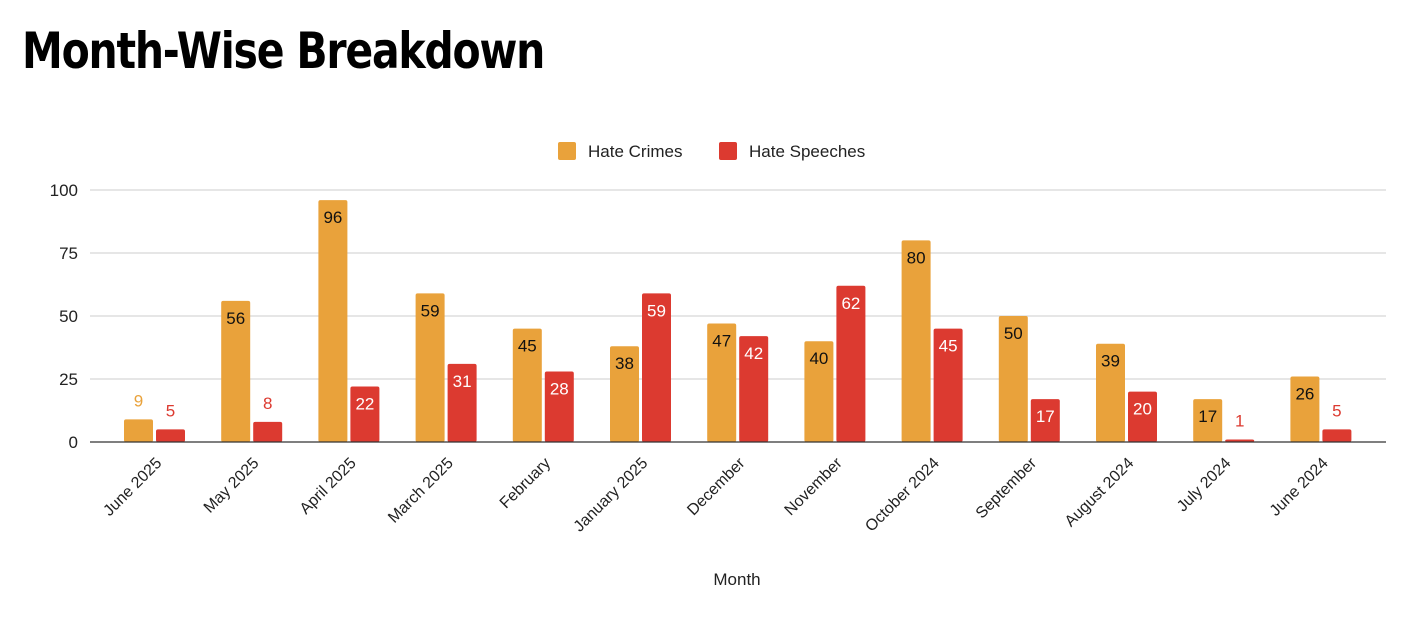 Image resolution: width=1416 pixels, height=622 pixels. Describe the element at coordinates (559, 388) in the screenshot. I see `data-label: 28` at that location.